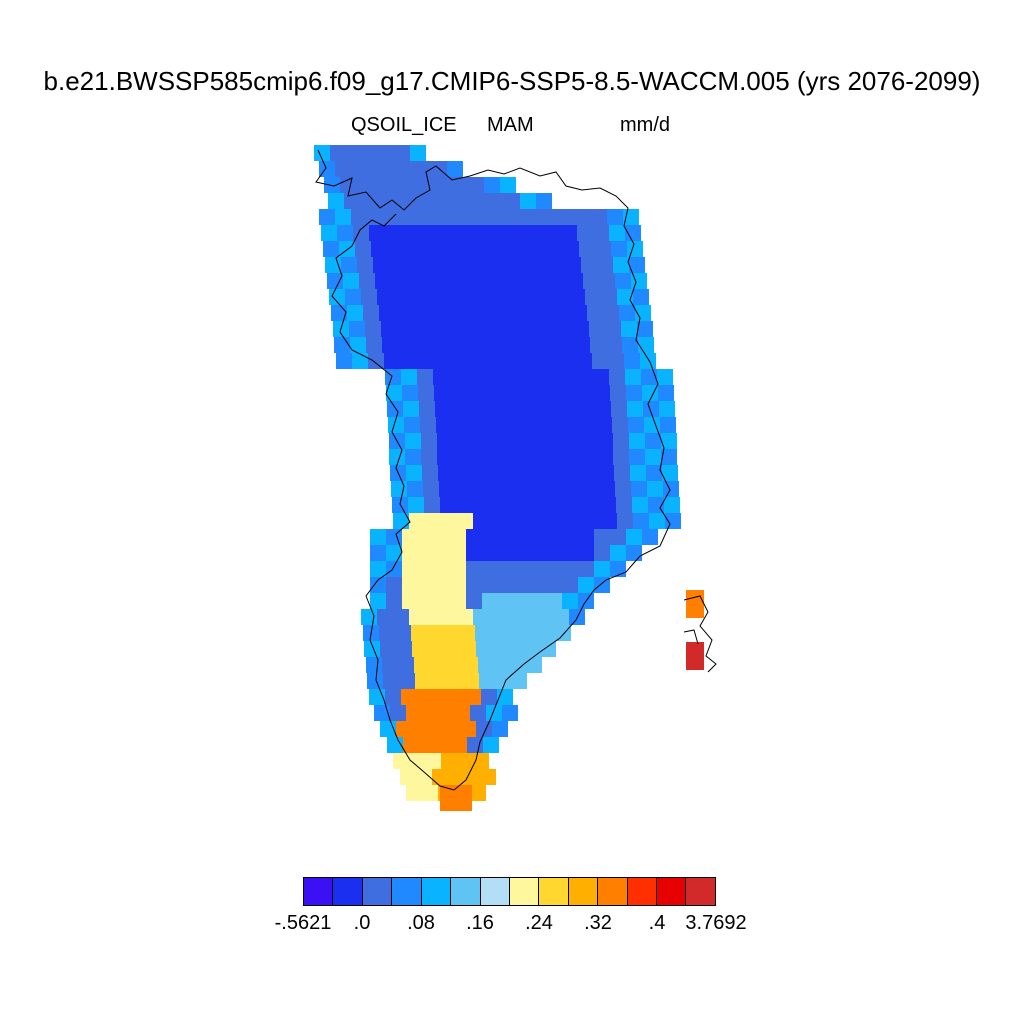  I want to click on variable-label: QSOIL_ICE, so click(404, 125).